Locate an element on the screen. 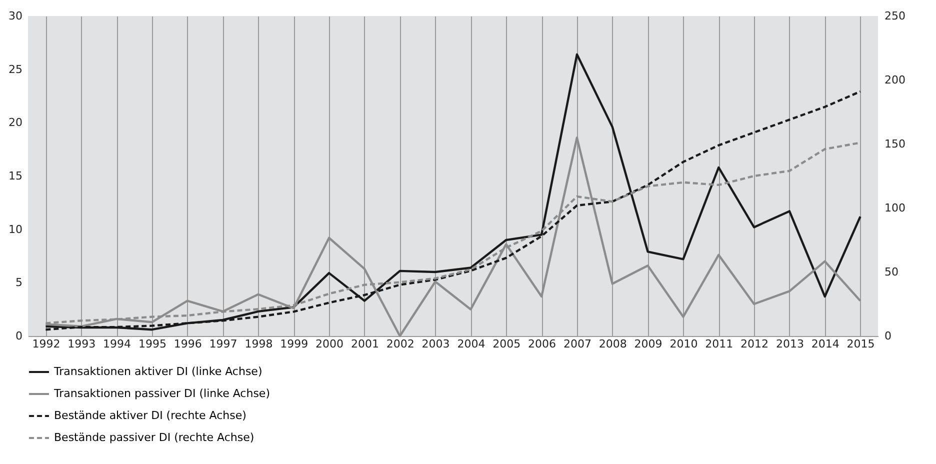 The image size is (936, 464). x-tick-label: 2011 is located at coordinates (719, 344).